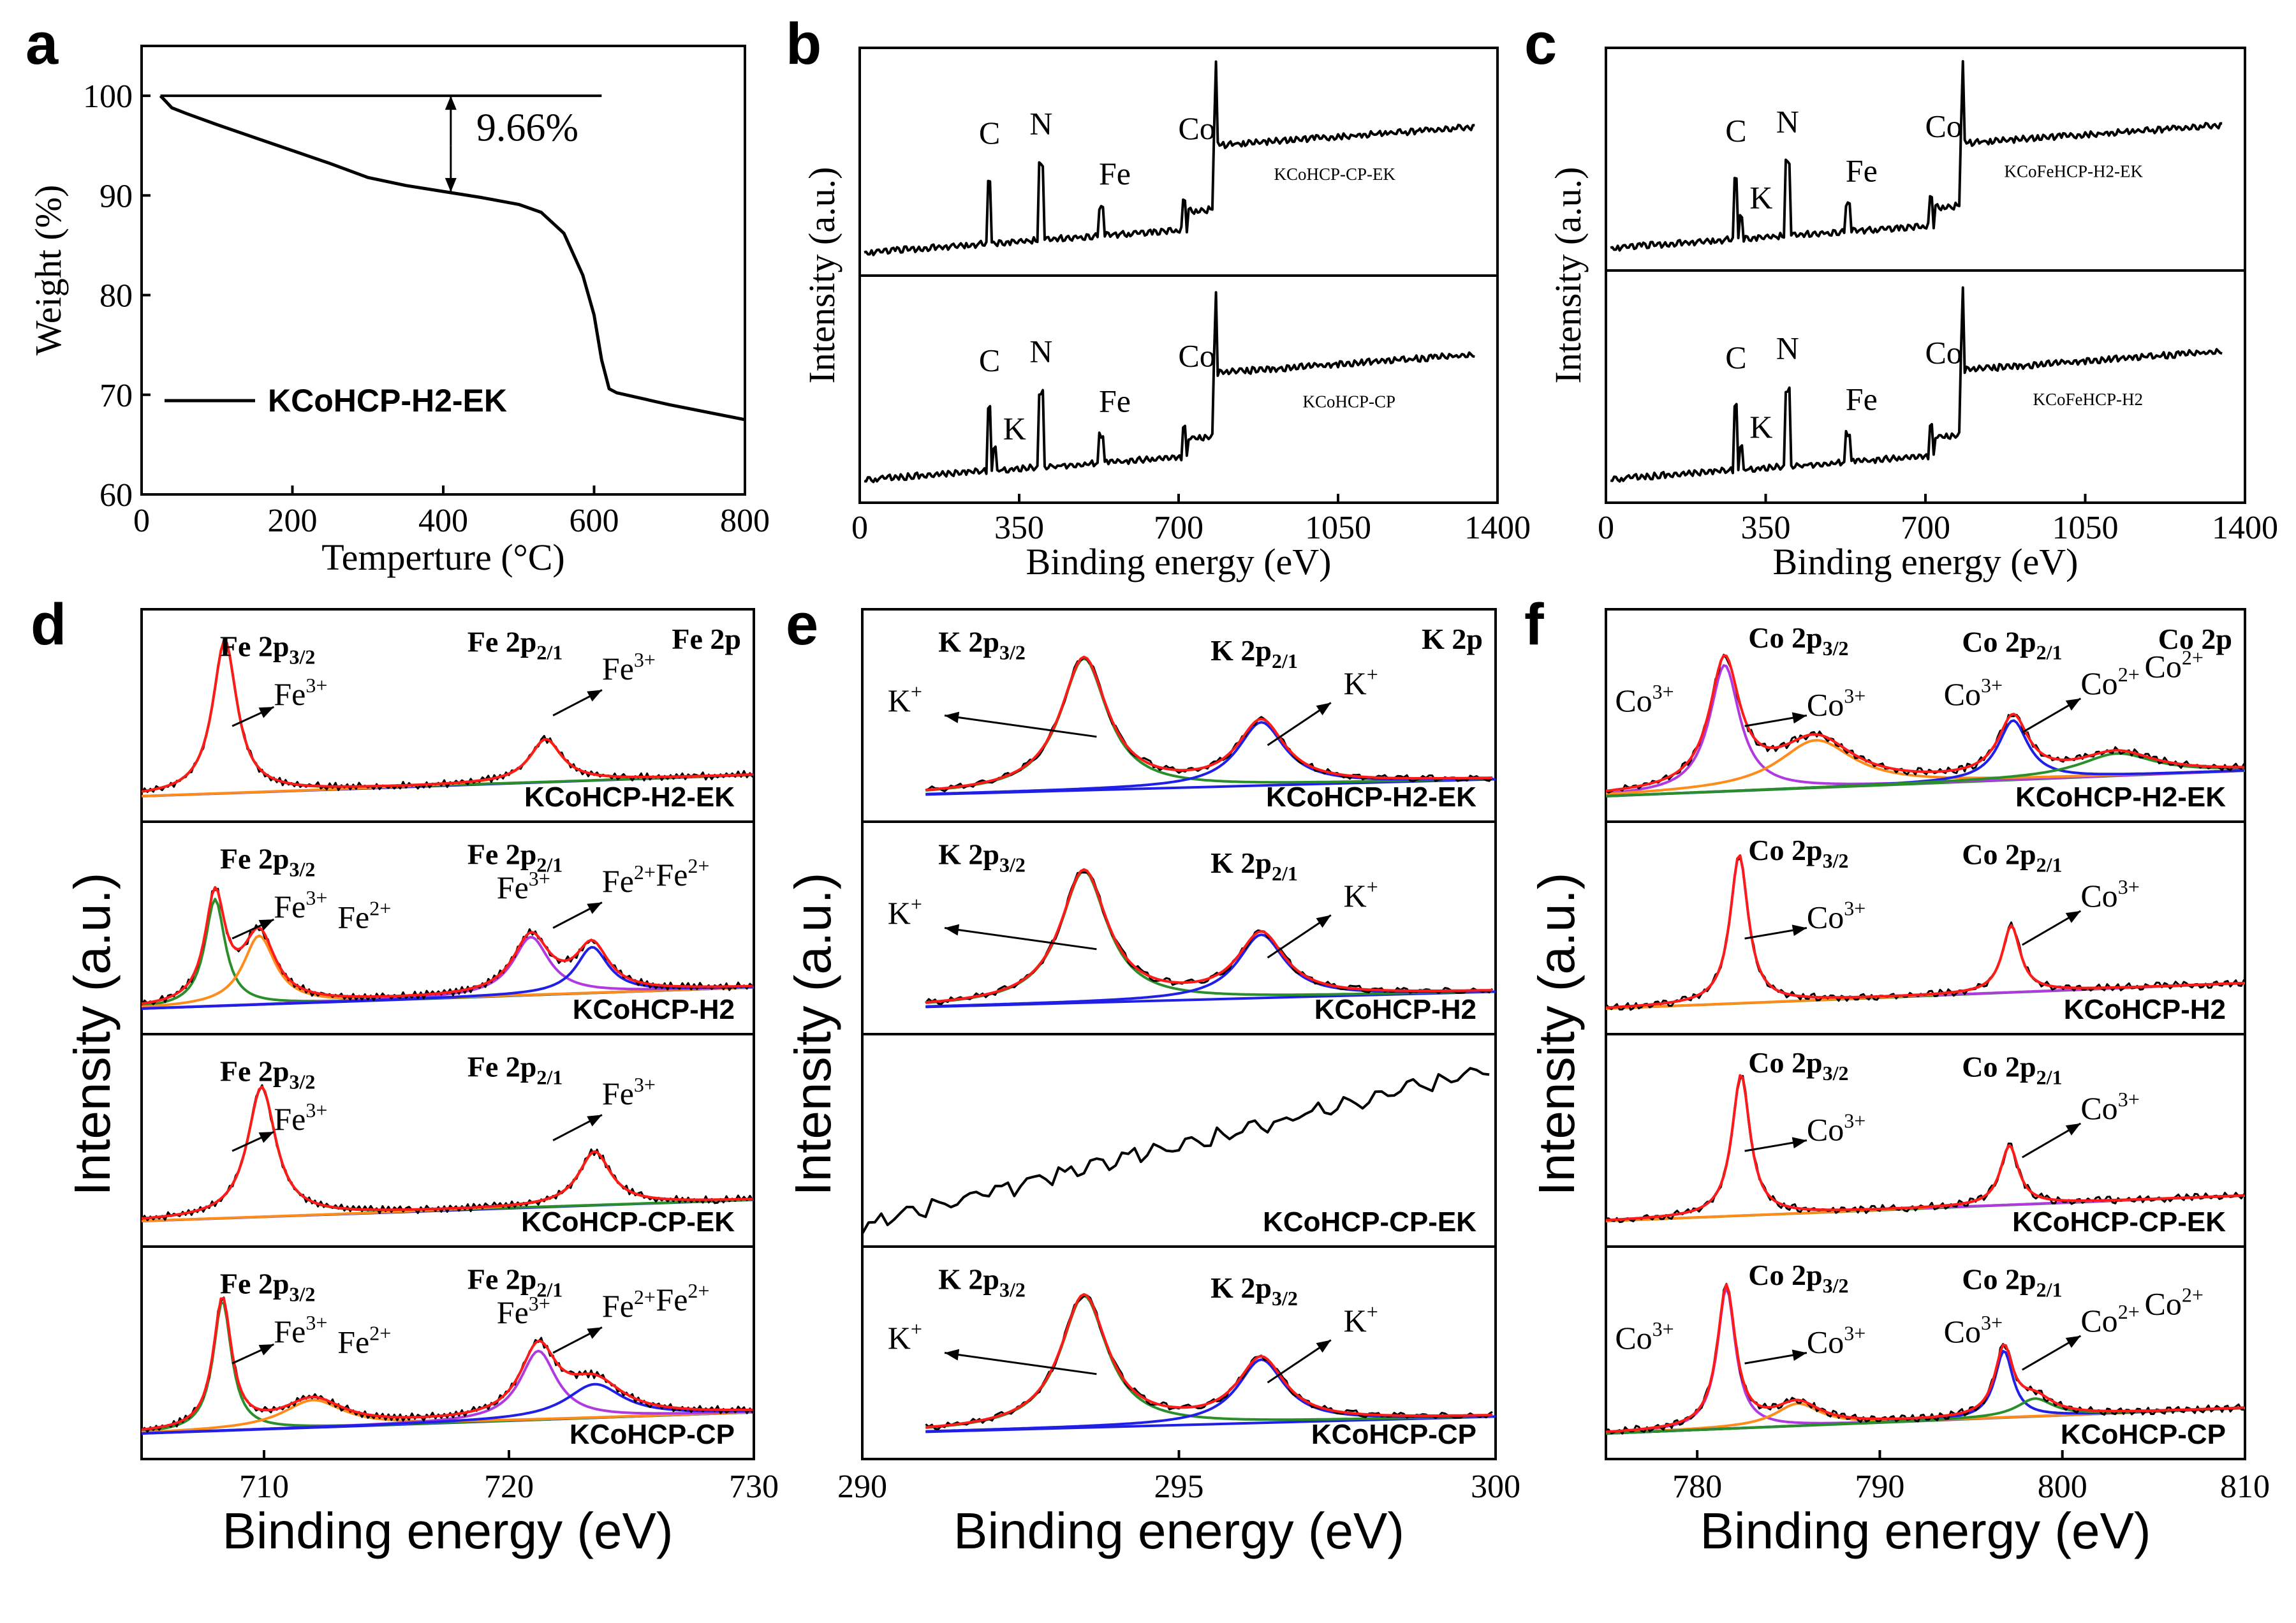 The height and width of the screenshot is (1623, 2296). Describe the element at coordinates (1369, 1222) in the screenshot. I see `sample-label: KCoHCP-CP-EK` at that location.